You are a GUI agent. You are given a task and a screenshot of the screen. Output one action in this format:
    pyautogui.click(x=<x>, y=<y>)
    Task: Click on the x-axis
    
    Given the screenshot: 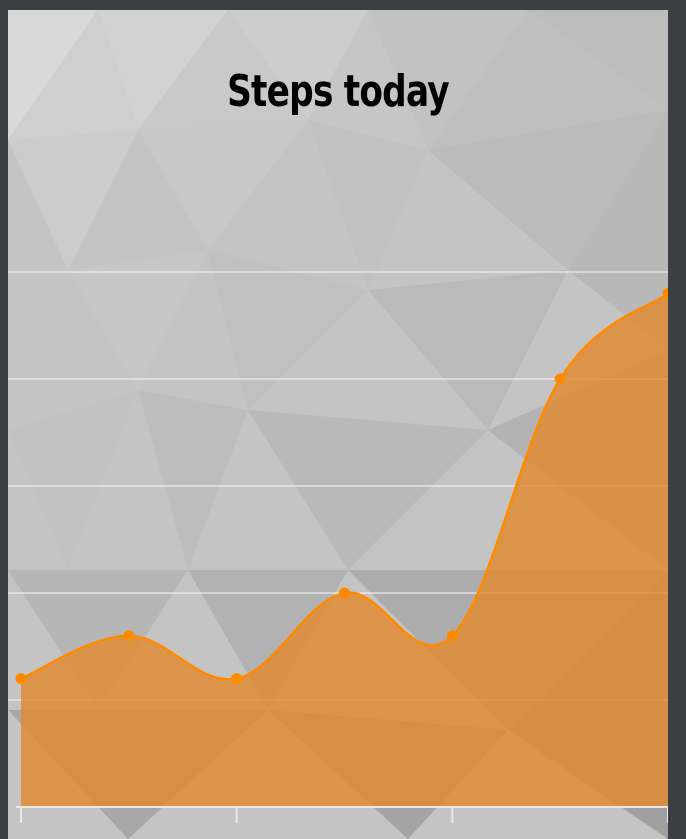 What is the action you would take?
    pyautogui.click(x=342, y=815)
    